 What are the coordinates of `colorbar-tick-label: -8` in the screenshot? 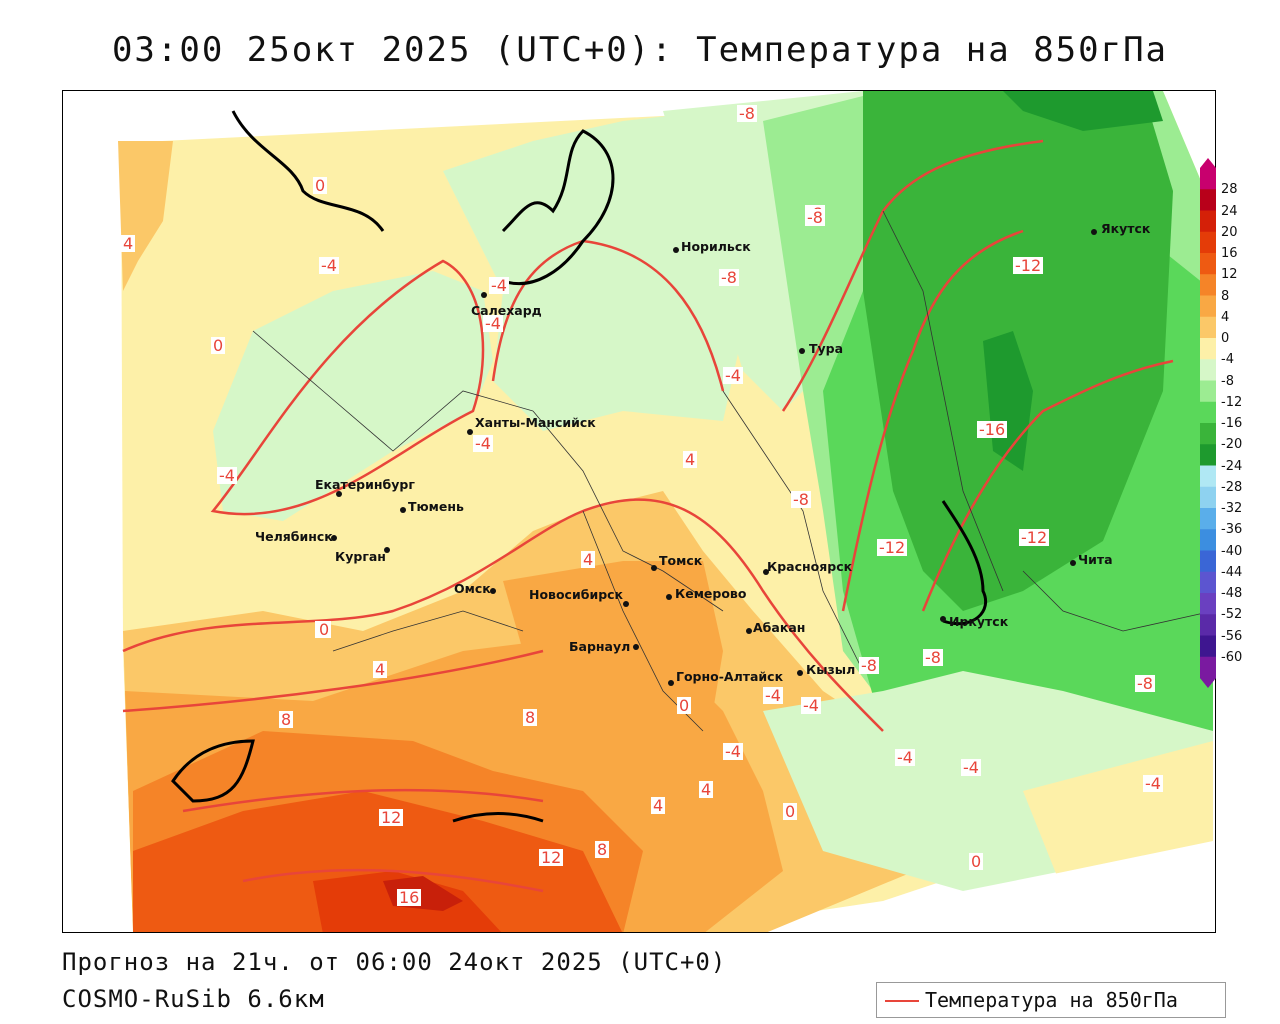 It's located at (1227, 381).